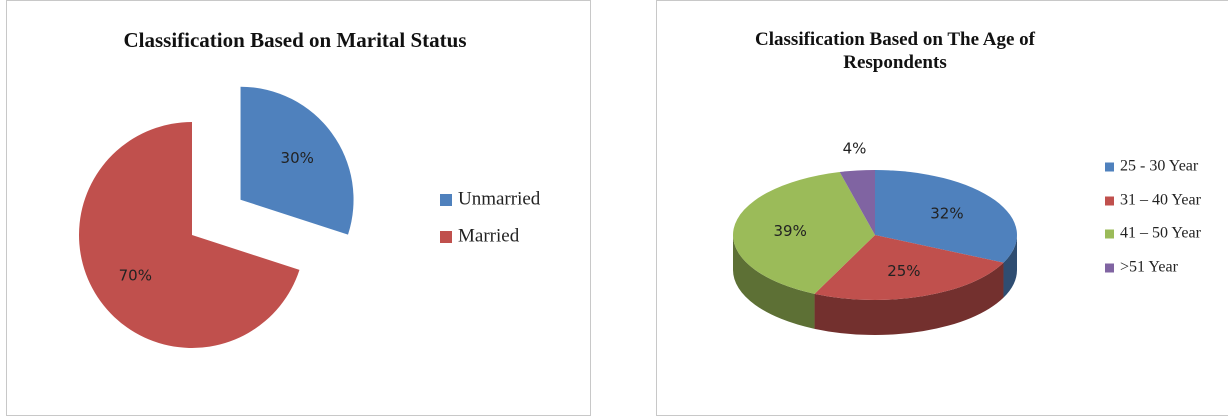 Image resolution: width=1228 pixels, height=416 pixels. I want to click on legend-label: Married, so click(489, 235).